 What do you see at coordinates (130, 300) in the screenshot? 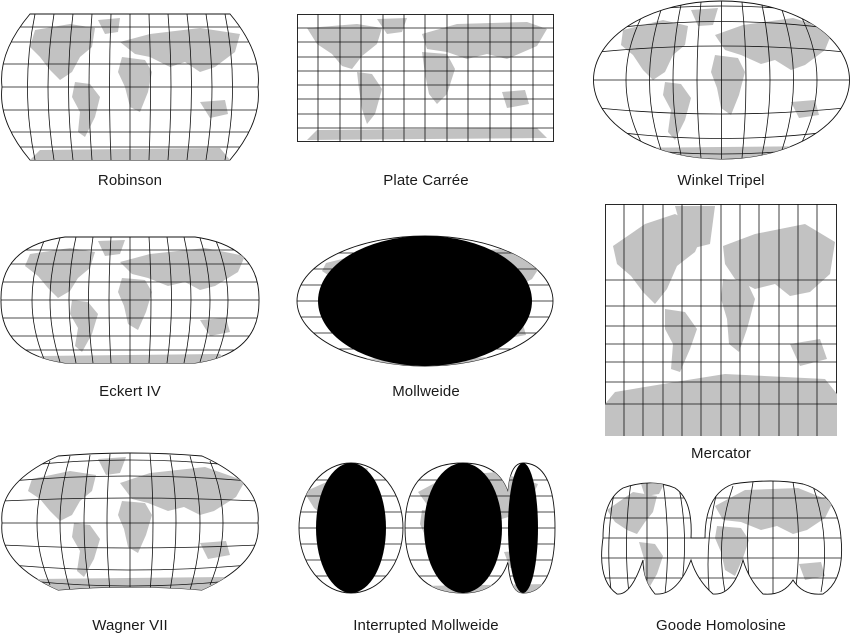
I see `eckert-iv-map` at bounding box center [130, 300].